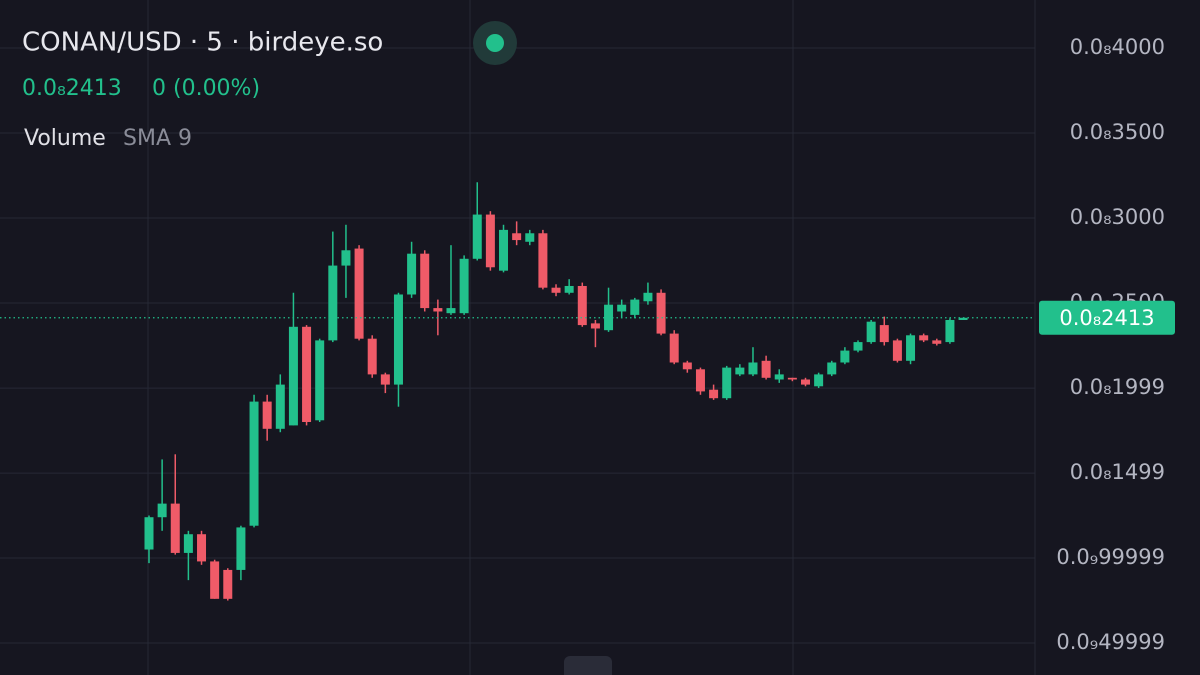 This screenshot has width=1200, height=675. Describe the element at coordinates (72, 88) in the screenshot. I see `last-price: 0.0₈2413` at that location.